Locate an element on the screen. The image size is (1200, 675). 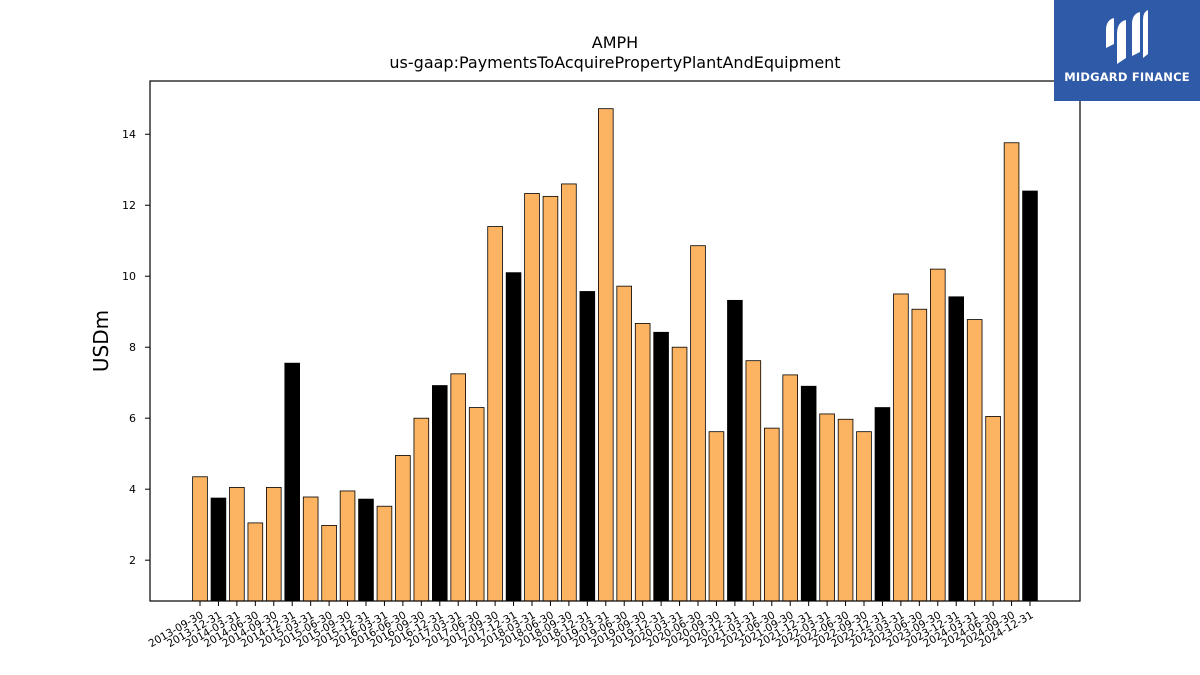
y-axis: 2 4 6 8 10 12 14 is located at coordinates (136, 347).